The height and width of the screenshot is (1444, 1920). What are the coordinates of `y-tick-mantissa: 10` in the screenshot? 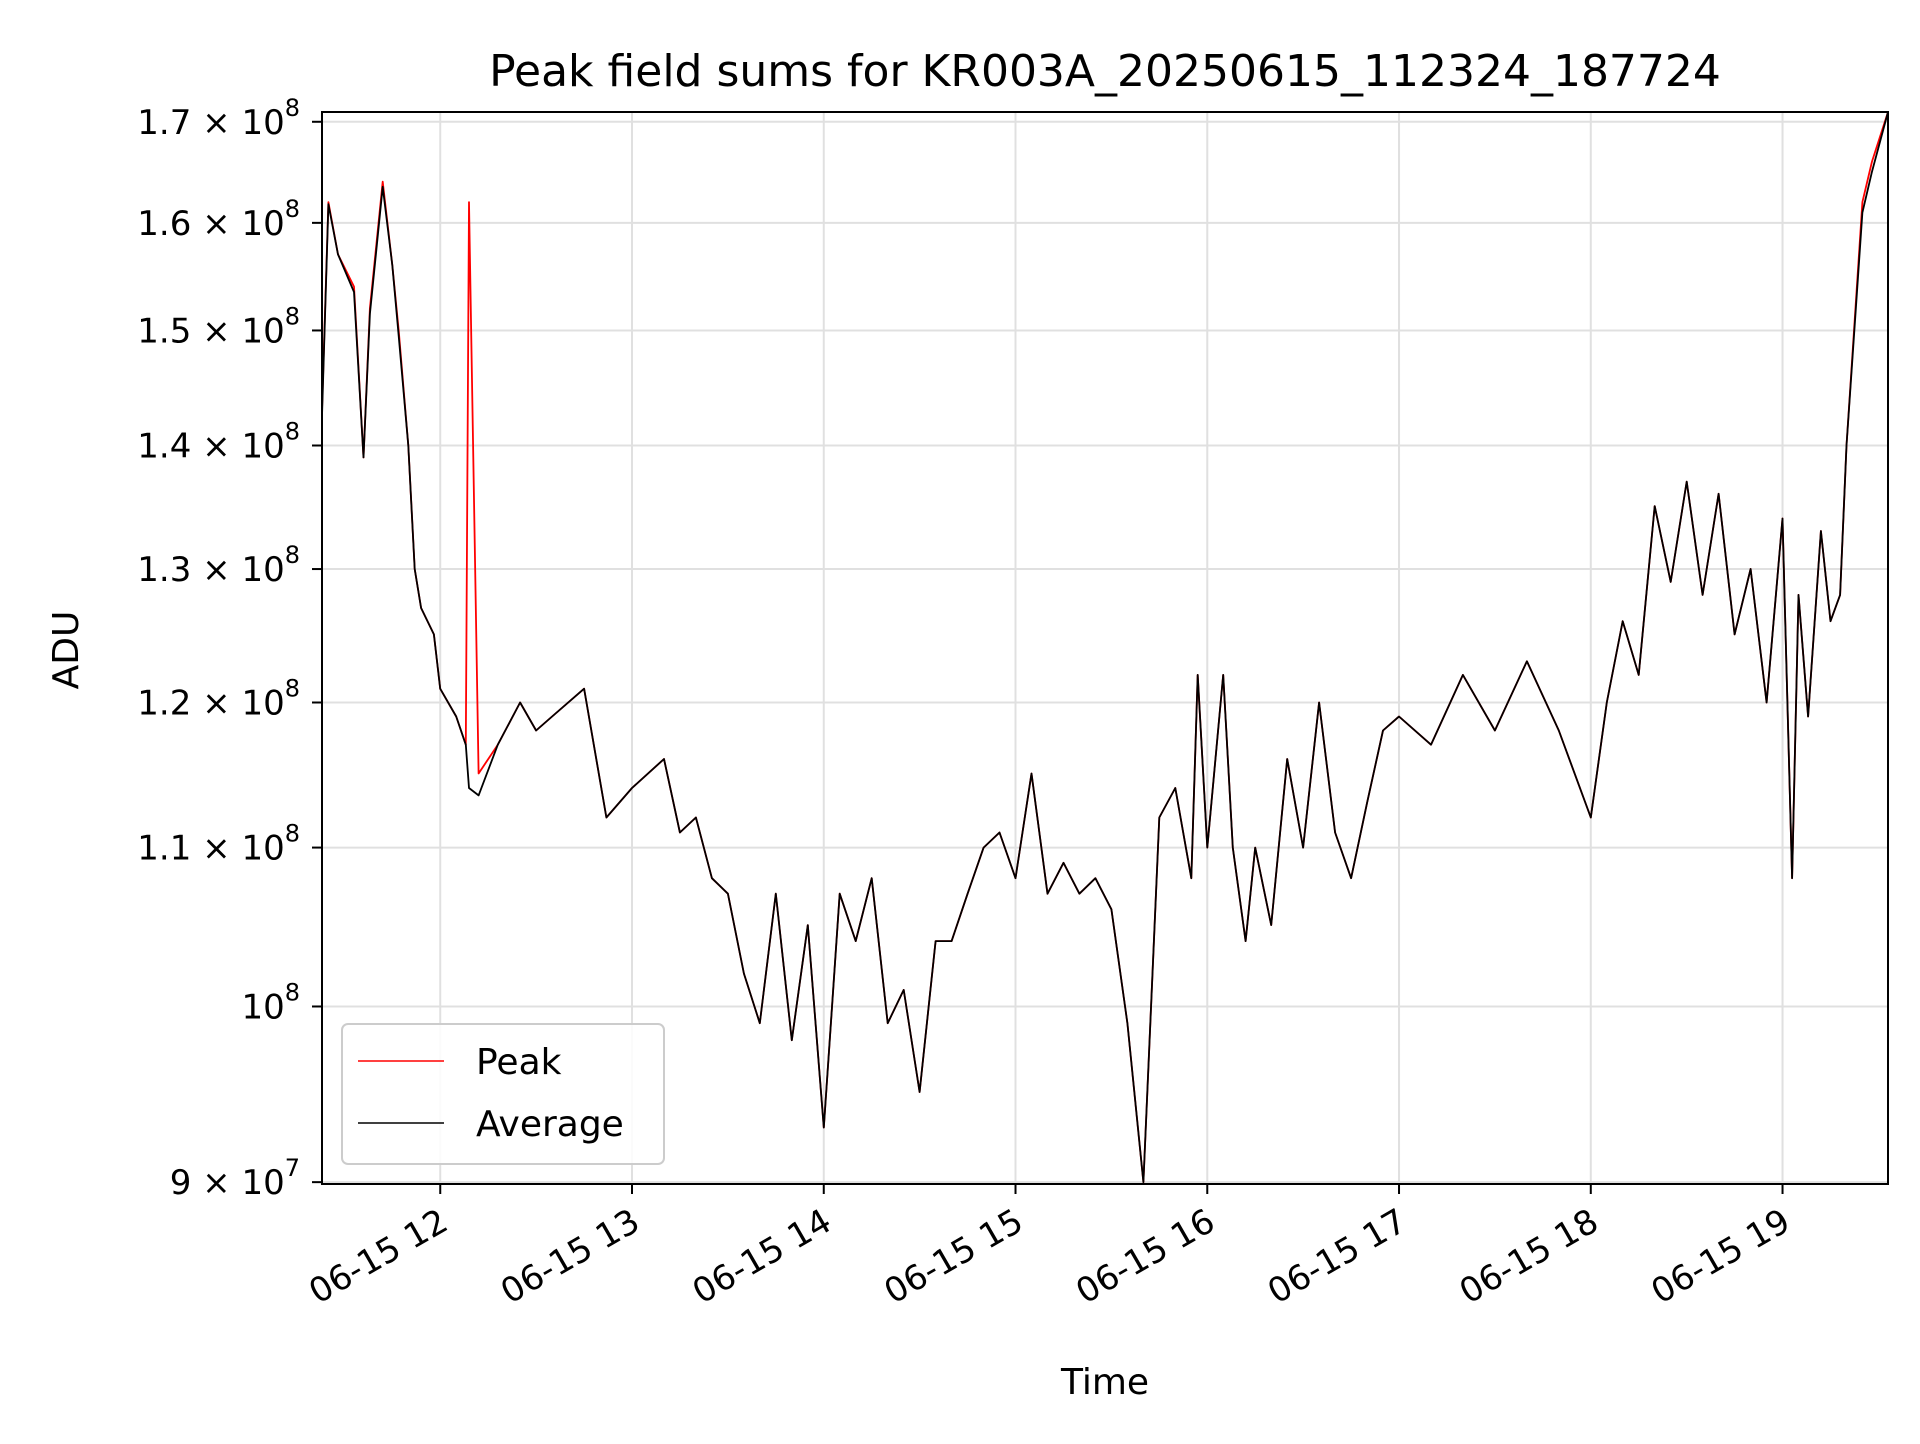 It's located at (262, 1007).